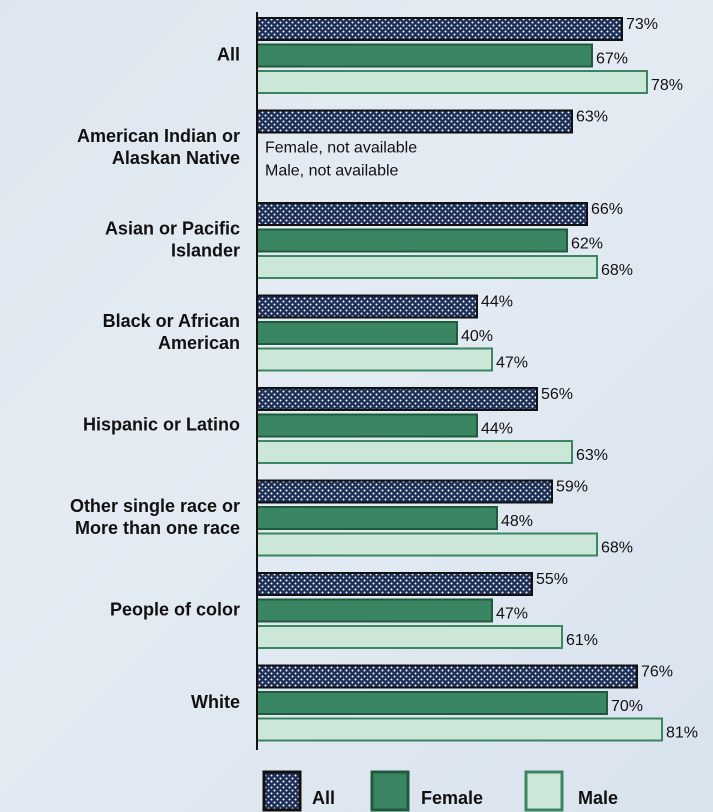  What do you see at coordinates (332, 171) in the screenshot?
I see `not-available-annotation: Male, not available` at bounding box center [332, 171].